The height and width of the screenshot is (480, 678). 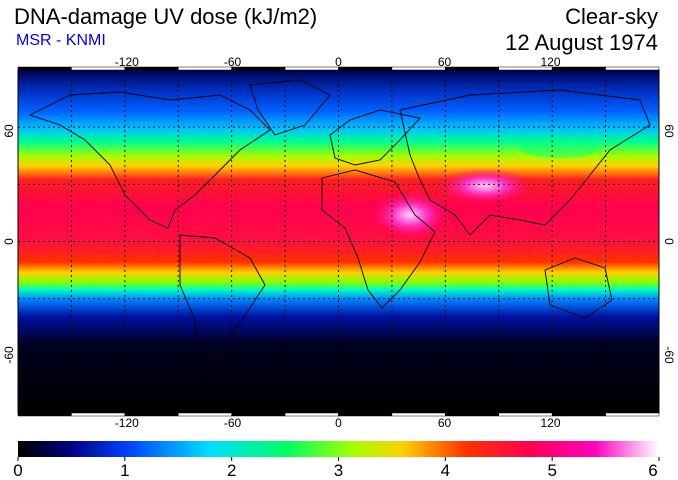 What do you see at coordinates (550, 62) in the screenshot?
I see `lon-label-top-5: 120` at bounding box center [550, 62].